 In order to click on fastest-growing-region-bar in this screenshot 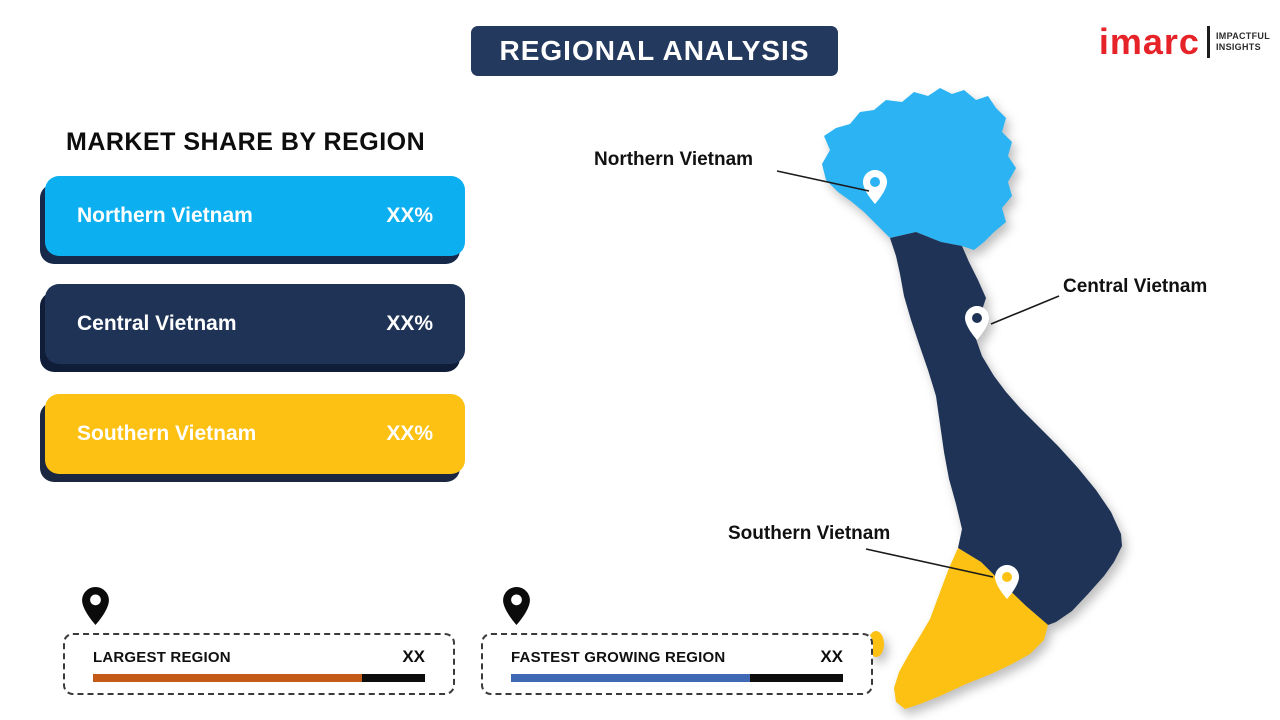, I will do `click(677, 678)`.